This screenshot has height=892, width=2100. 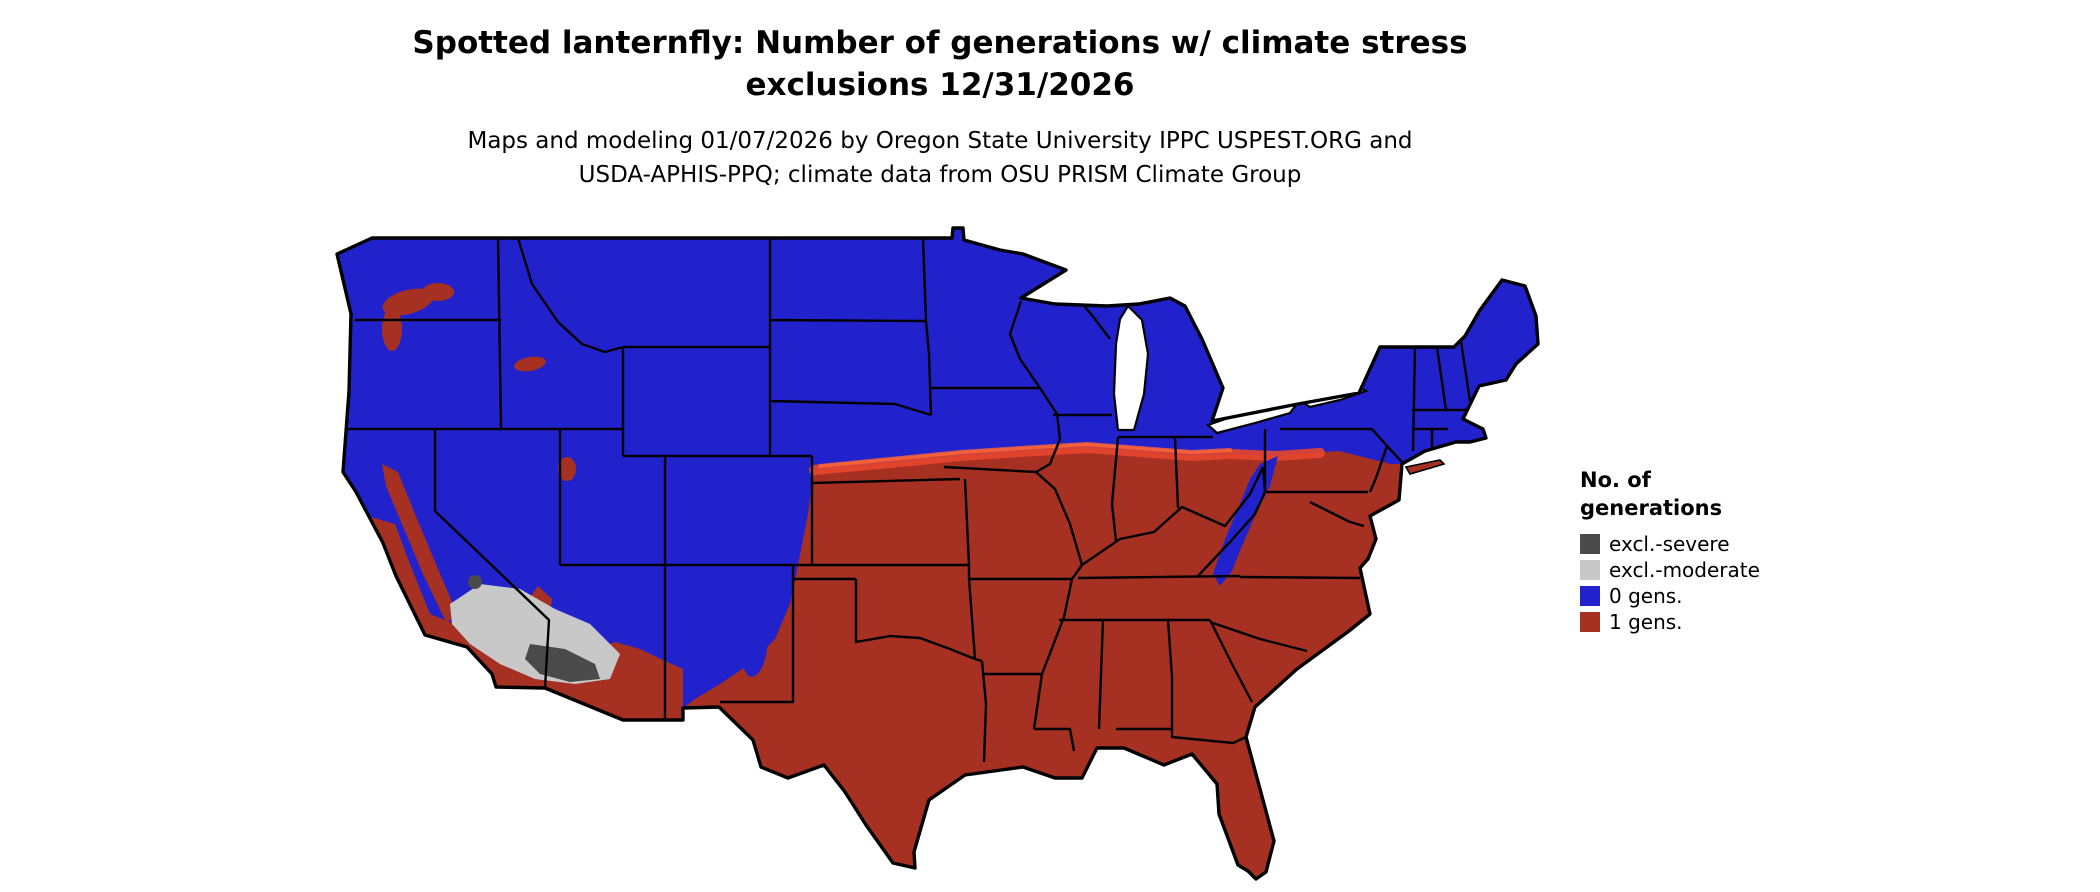 What do you see at coordinates (1684, 570) in the screenshot?
I see `legend-label-excl-moderate: excl.-moderate` at bounding box center [1684, 570].